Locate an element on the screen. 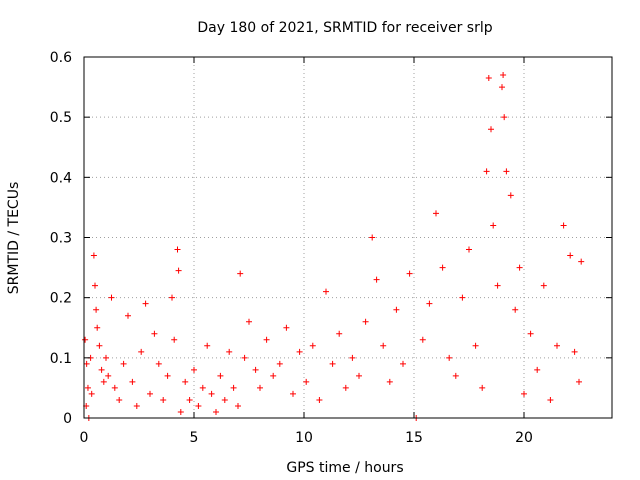 This screenshot has width=640, height=480. x-tick-label: 5 is located at coordinates (194, 438).